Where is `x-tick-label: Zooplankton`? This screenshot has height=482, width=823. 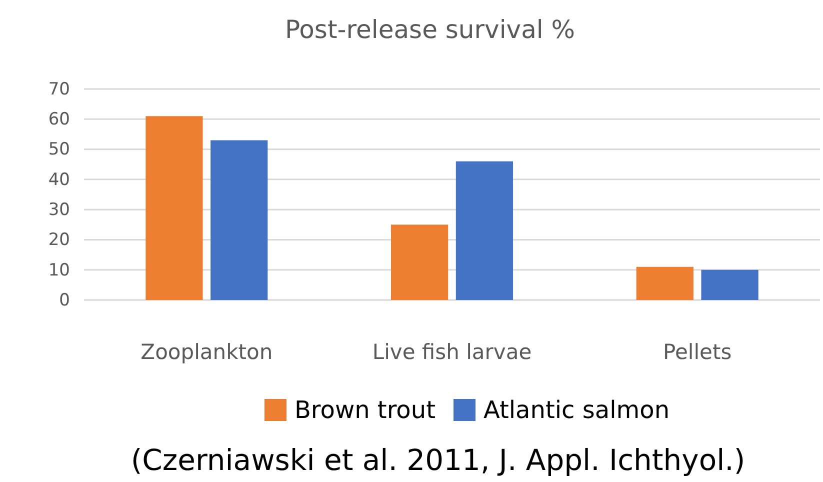 x-tick-label: Zooplankton is located at coordinates (206, 352).